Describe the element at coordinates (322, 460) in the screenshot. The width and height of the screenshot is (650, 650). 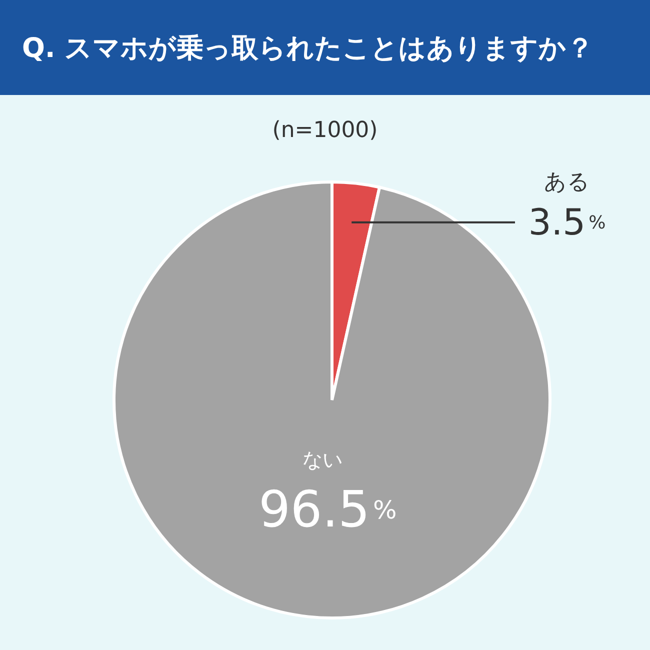
I see `slice-label: ない` at that location.